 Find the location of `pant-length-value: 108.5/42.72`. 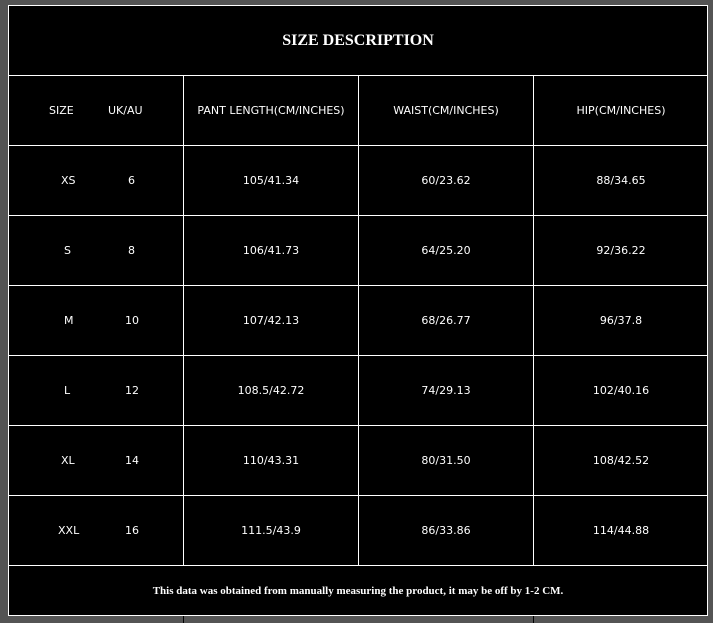

pant-length-value: 108.5/42.72 is located at coordinates (271, 390).